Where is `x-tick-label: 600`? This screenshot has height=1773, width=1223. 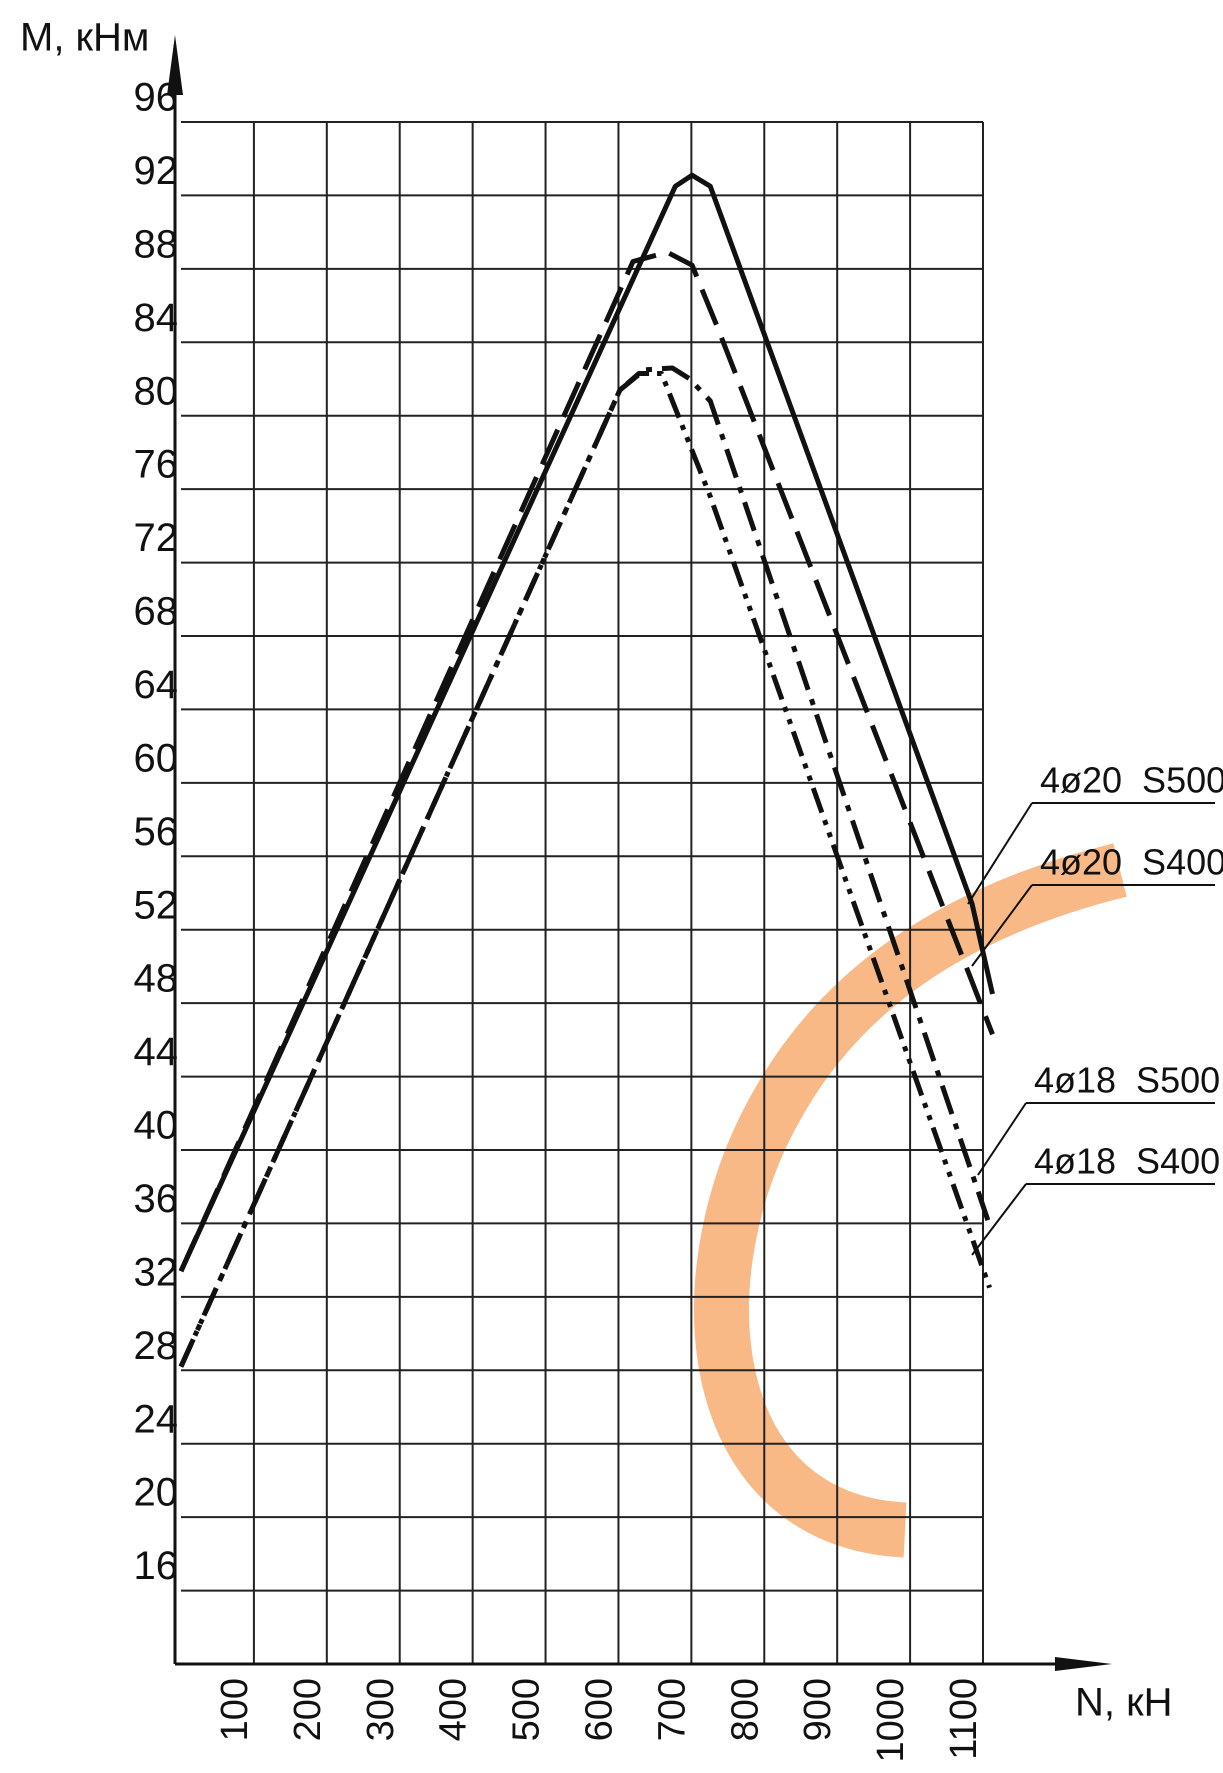 x-tick-label: 600 is located at coordinates (599, 1709).